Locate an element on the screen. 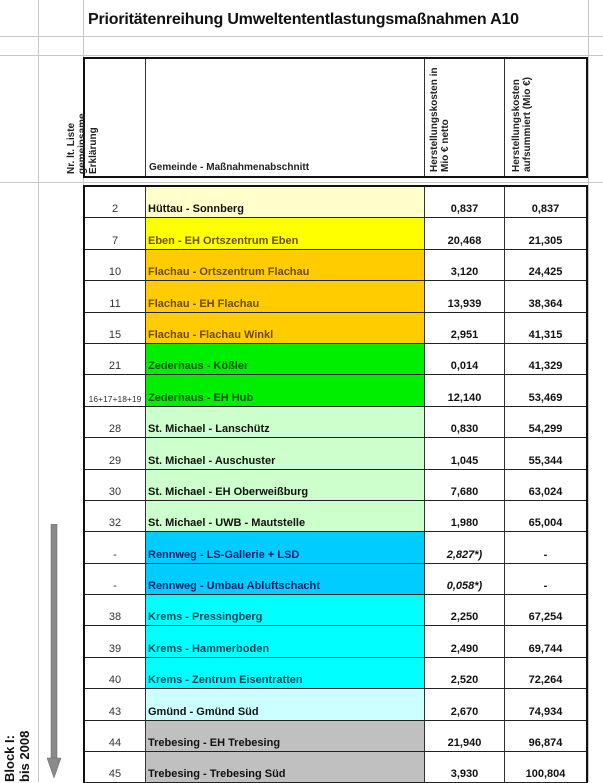  cell-gemeinde: Eben - EH Ortszentrum Eben is located at coordinates (285, 233).